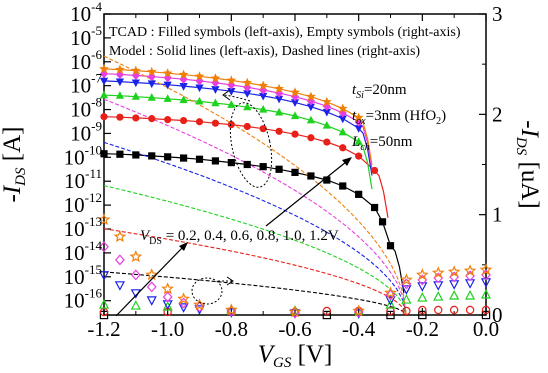 The image size is (548, 373). Describe the element at coordinates (226, 95) in the screenshot. I see `left-axis-pointer-head` at that location.